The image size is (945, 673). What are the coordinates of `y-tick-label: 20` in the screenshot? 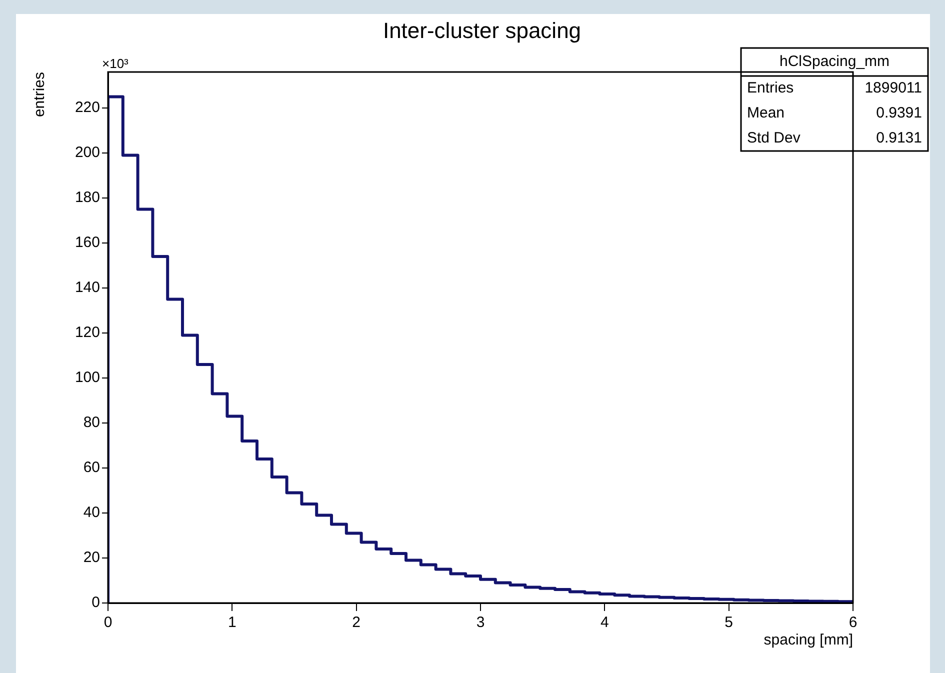 It's located at (91, 557).